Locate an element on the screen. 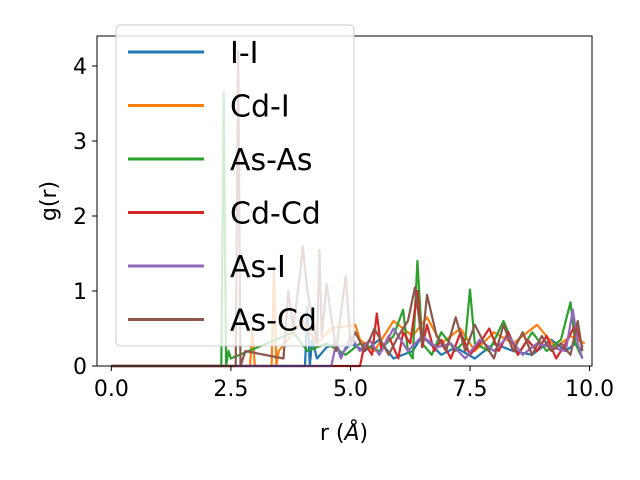 This screenshot has height=480, width=640. legend-label: Cd-Cd is located at coordinates (275, 214).